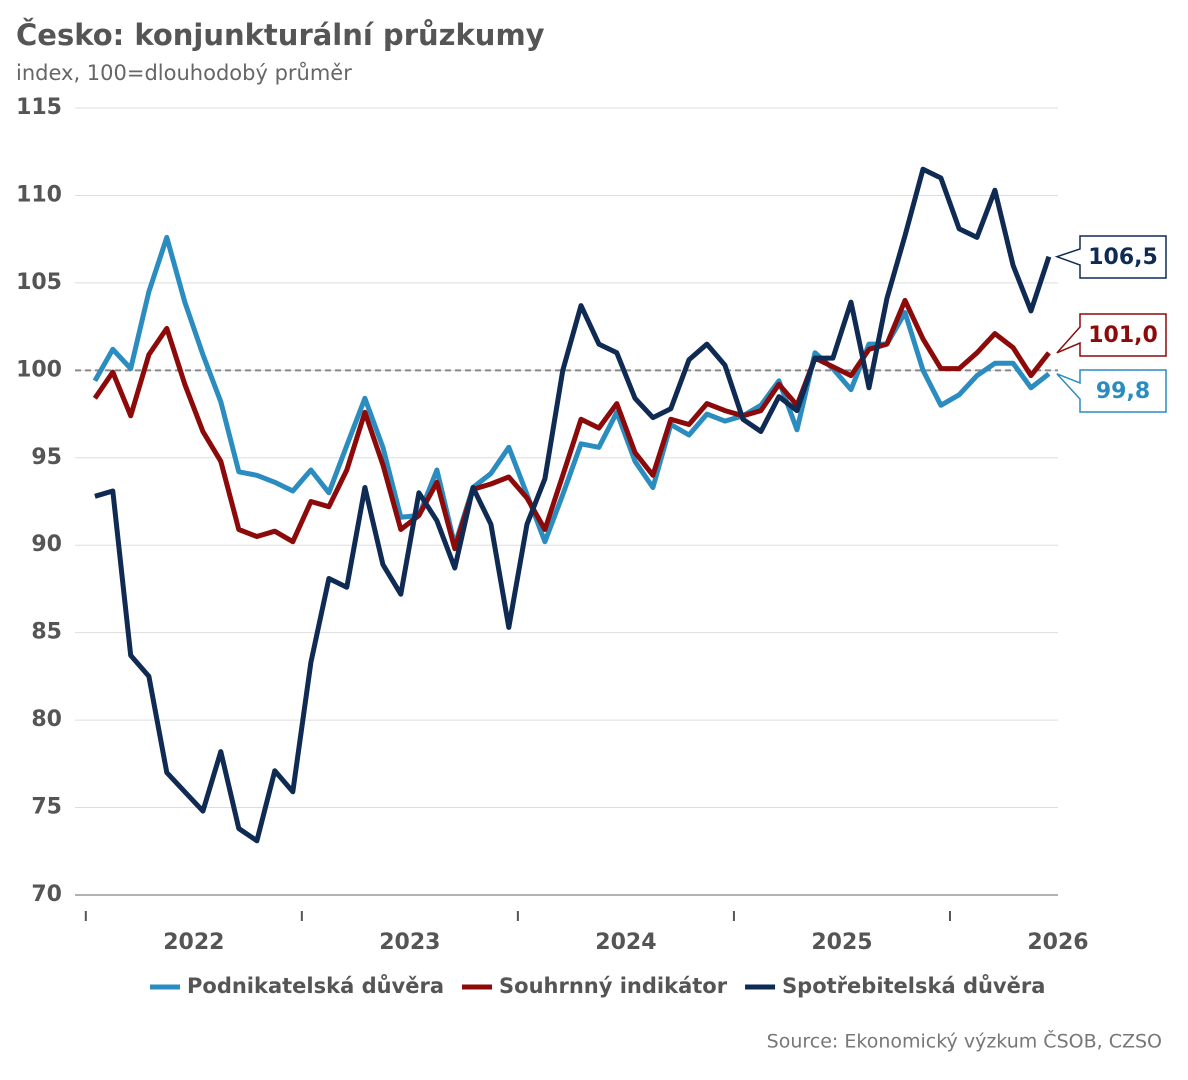 The height and width of the screenshot is (1080, 1188). Describe the element at coordinates (39, 194) in the screenshot. I see `y-tick-label: 110` at that location.